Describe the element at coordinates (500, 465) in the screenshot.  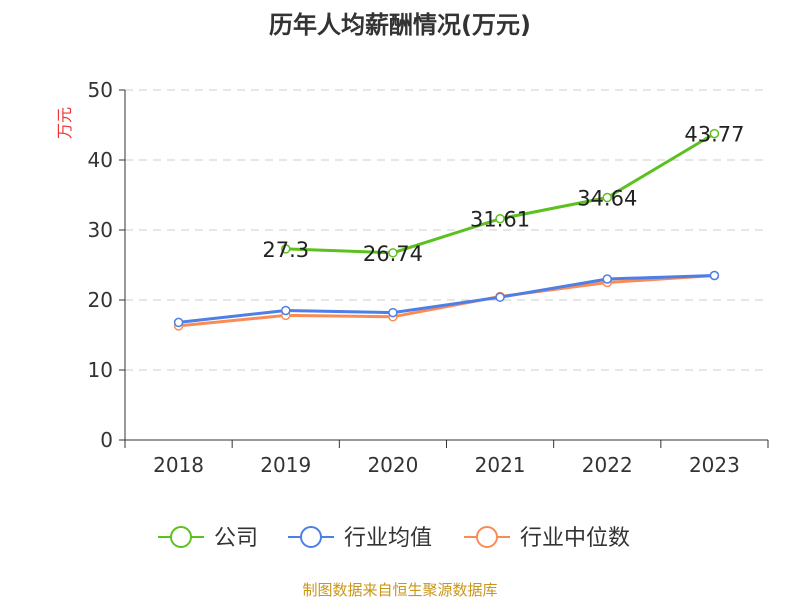
I see `x-tick-label: 2021` at that location.